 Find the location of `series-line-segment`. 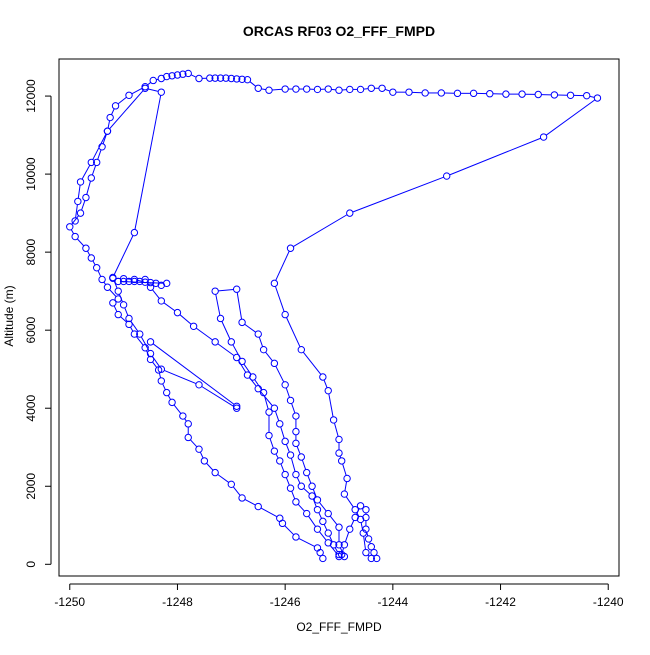

series-line-segment is located at coordinates (277, 89).